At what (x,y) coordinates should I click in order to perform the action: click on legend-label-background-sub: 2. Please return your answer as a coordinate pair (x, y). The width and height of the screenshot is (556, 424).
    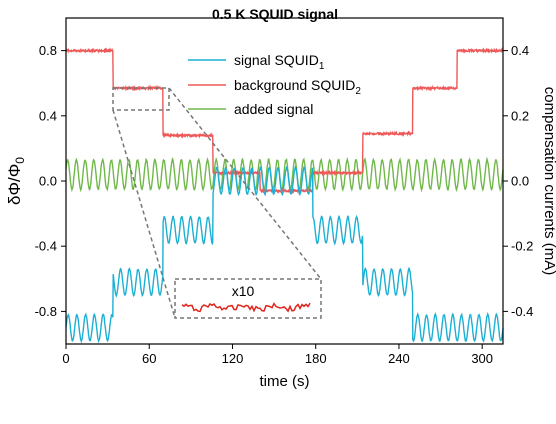
    Looking at the image, I should click on (358, 91).